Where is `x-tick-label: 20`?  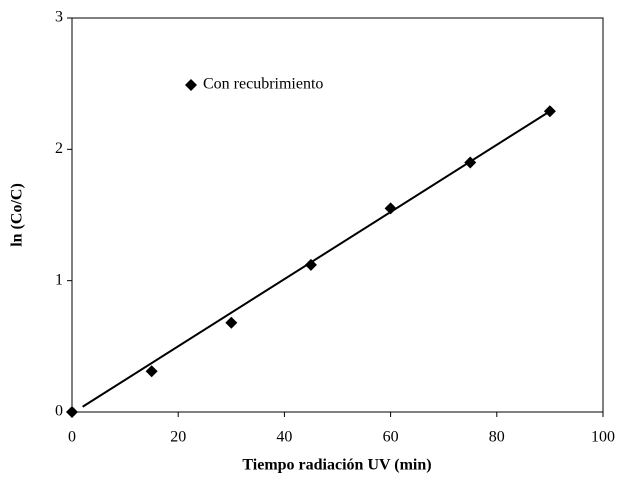 x-tick-label: 20 is located at coordinates (178, 437).